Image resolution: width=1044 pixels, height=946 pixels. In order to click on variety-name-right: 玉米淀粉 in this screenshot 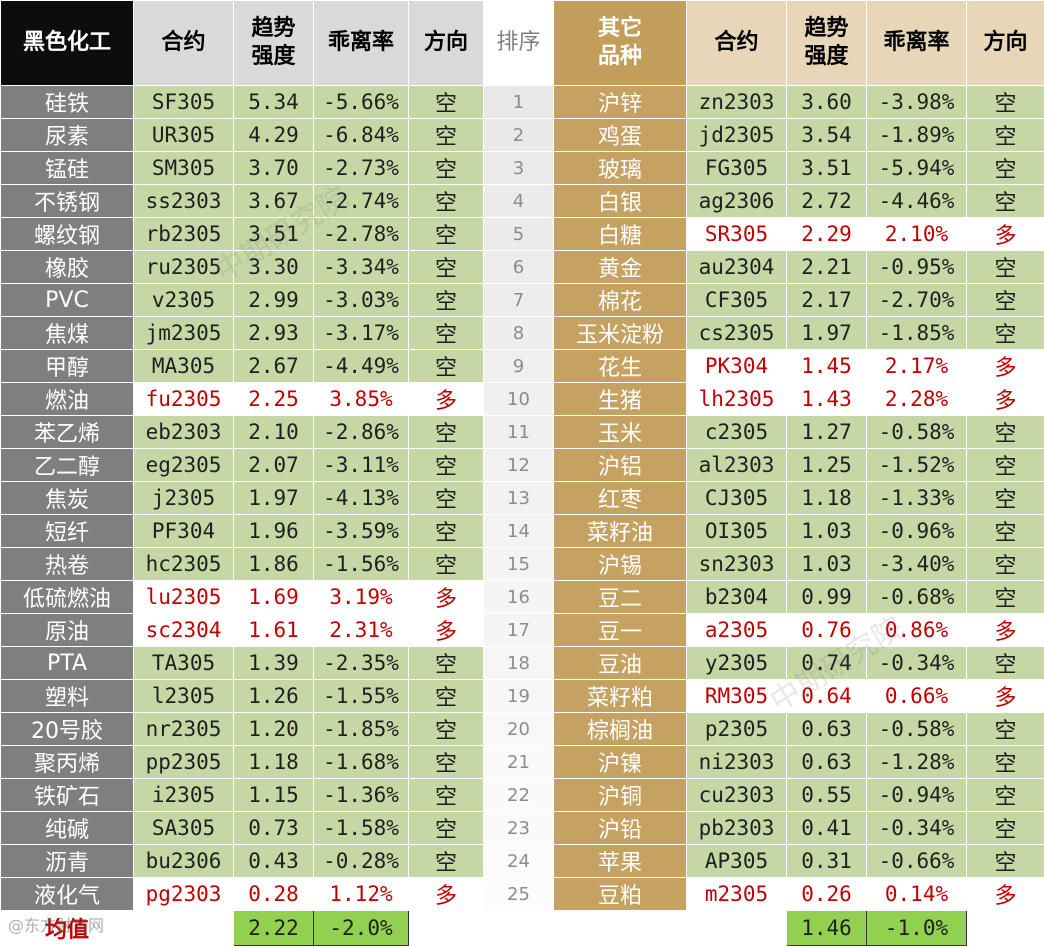, I will do `click(620, 333)`.